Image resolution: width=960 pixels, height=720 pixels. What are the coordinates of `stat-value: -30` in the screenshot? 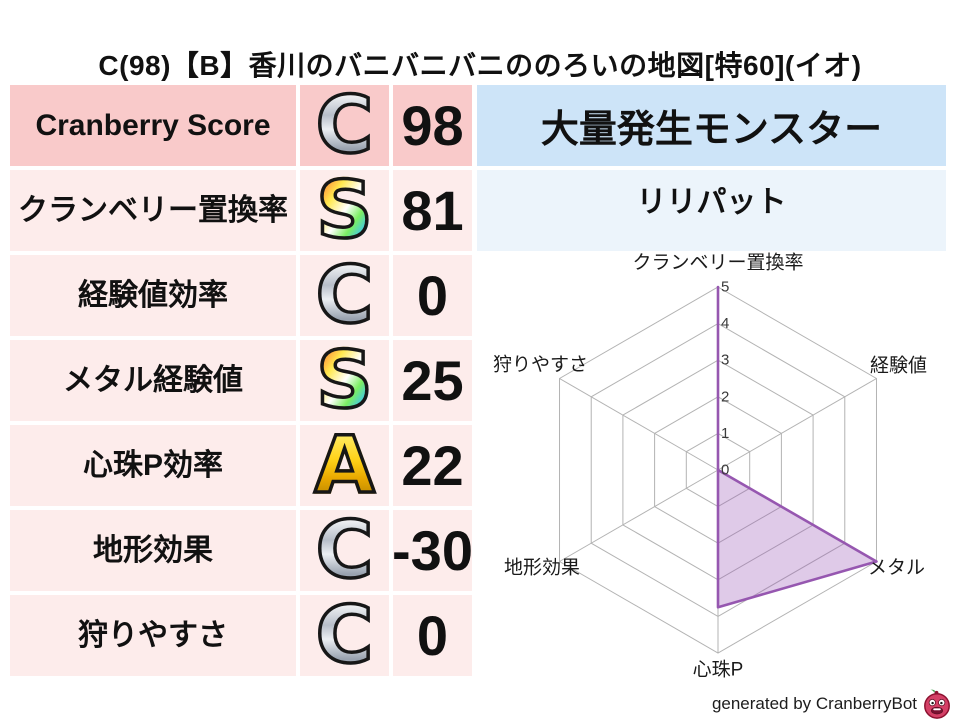 It's located at (432, 550).